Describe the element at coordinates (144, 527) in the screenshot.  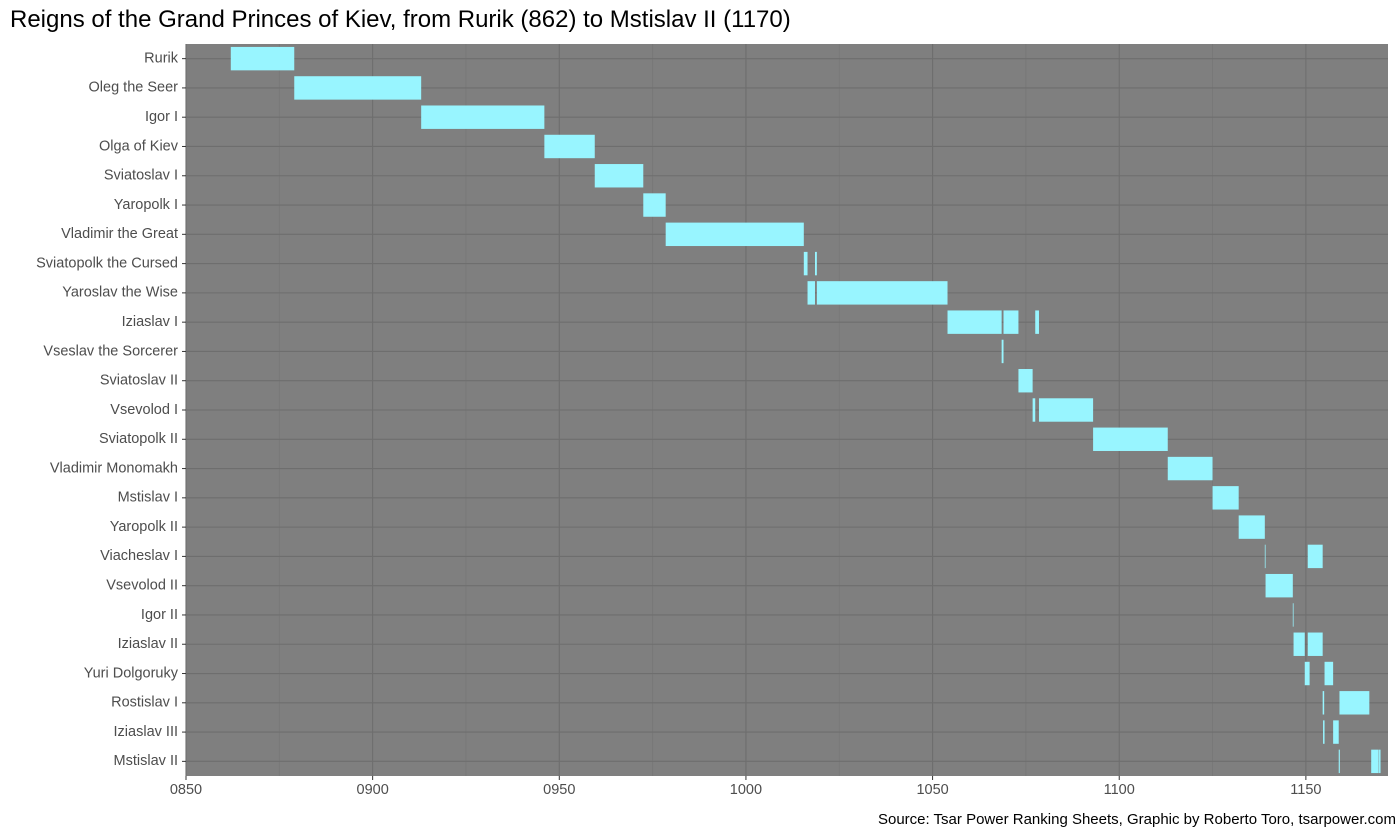
I see `ruler-label: Yaropolk II` at that location.